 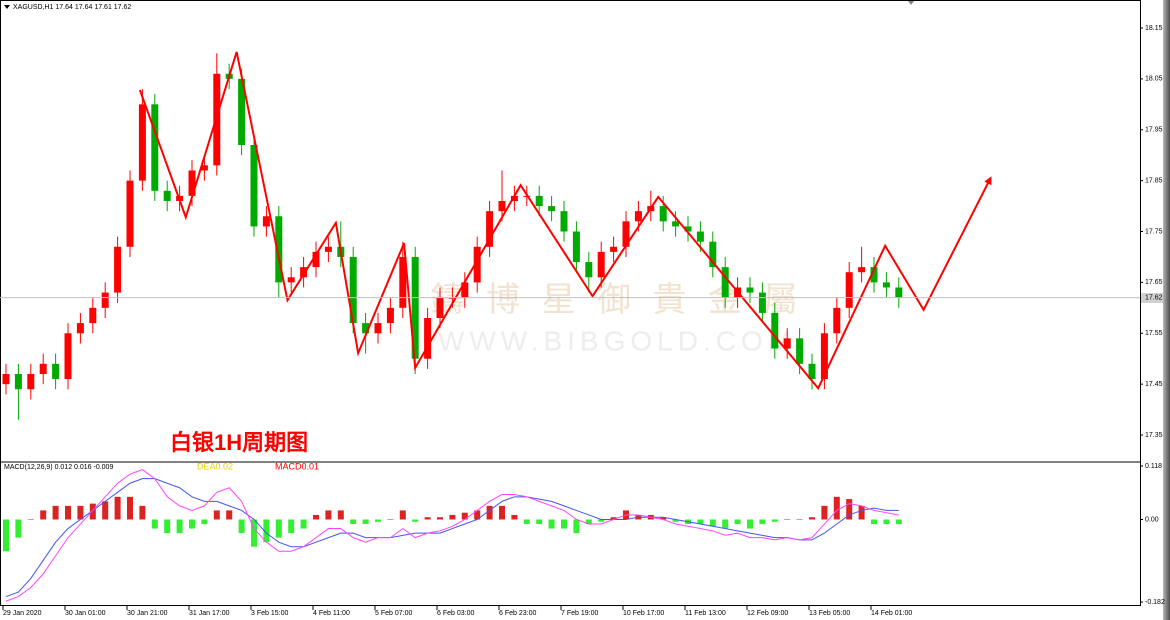 I want to click on watermark-url: WWW.BIBGOLD.COM, so click(x=617, y=340).